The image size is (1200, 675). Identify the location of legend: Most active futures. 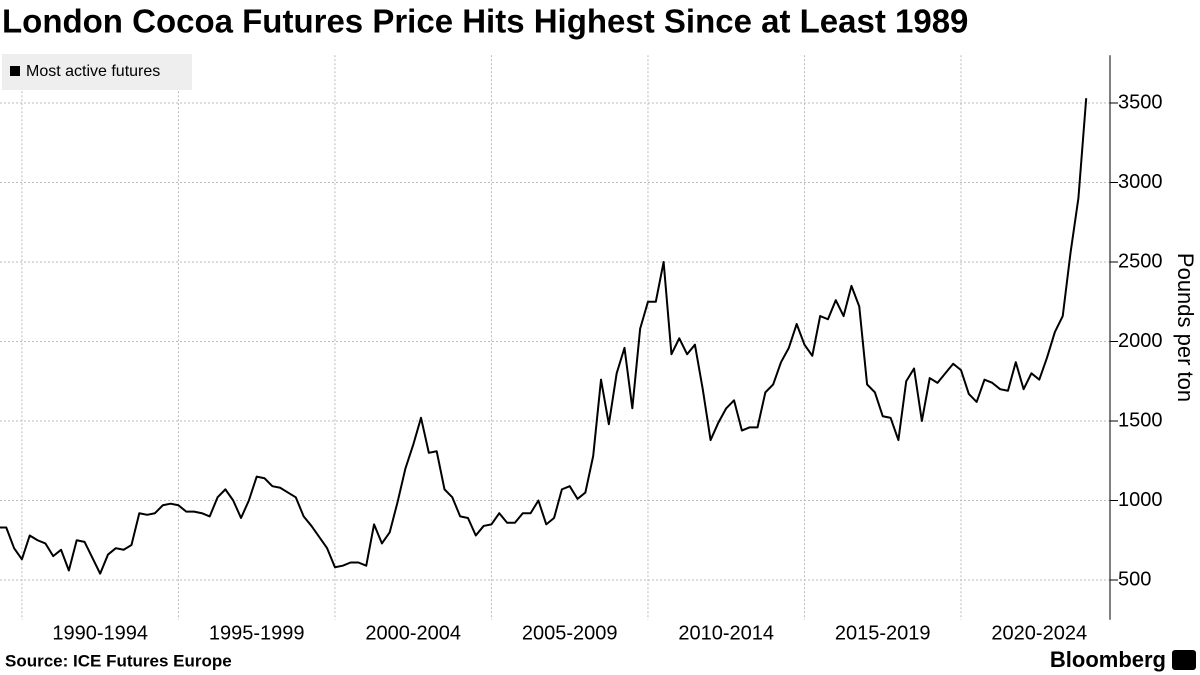
(97, 72).